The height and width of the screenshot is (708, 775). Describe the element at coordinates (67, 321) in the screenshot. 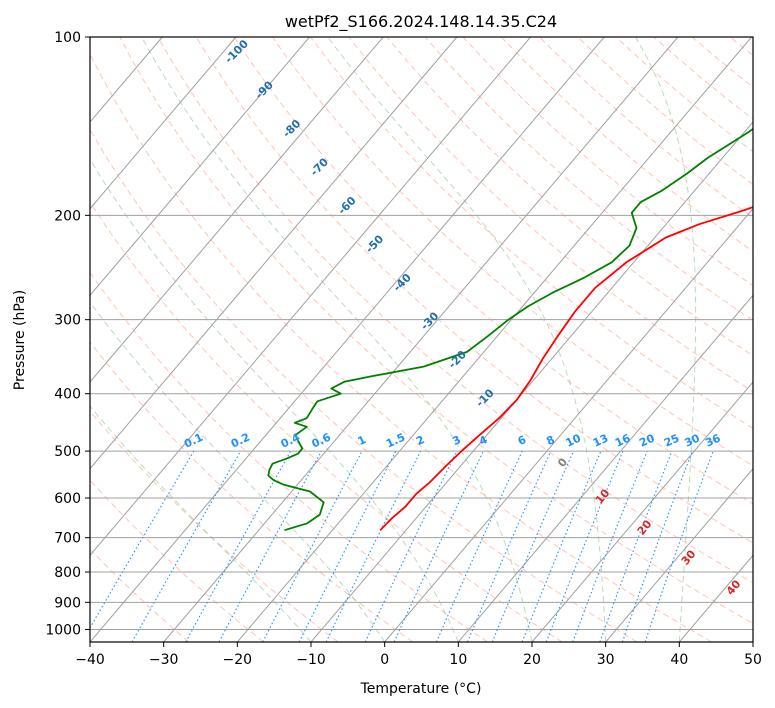

I see `y-tick-label: 300` at that location.